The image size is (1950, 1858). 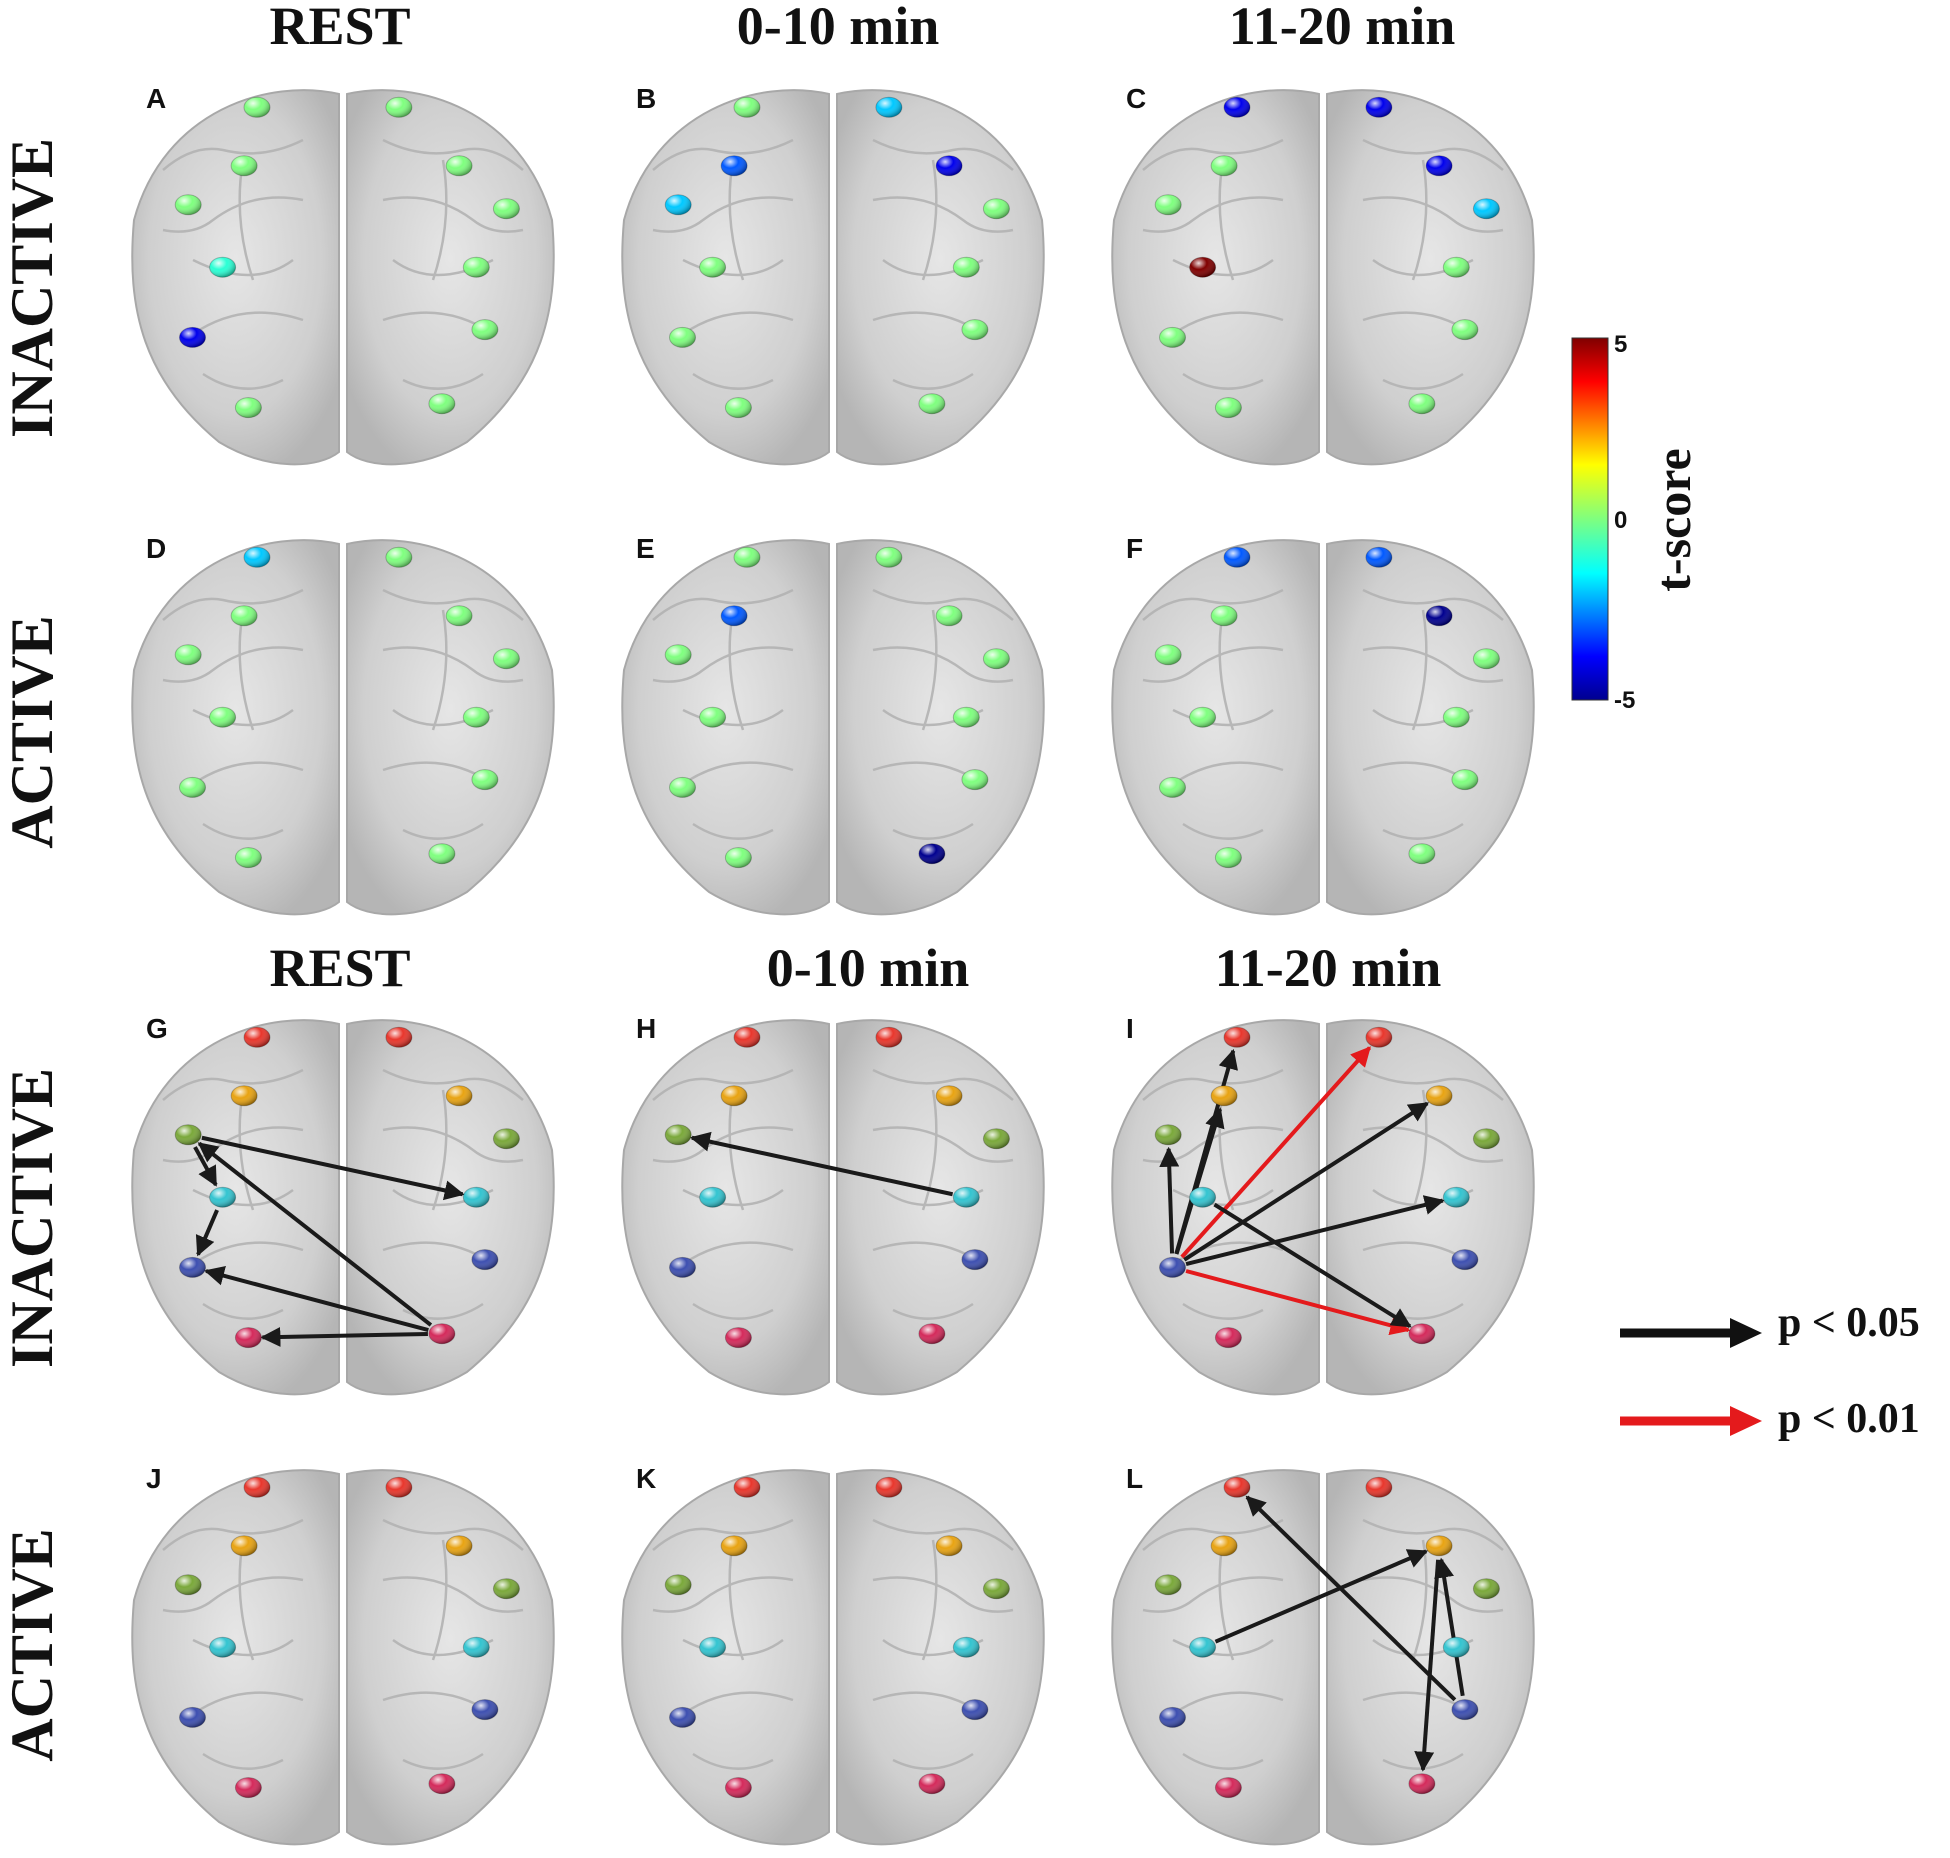 What do you see at coordinates (833, 1654) in the screenshot?
I see `panel-K: K` at bounding box center [833, 1654].